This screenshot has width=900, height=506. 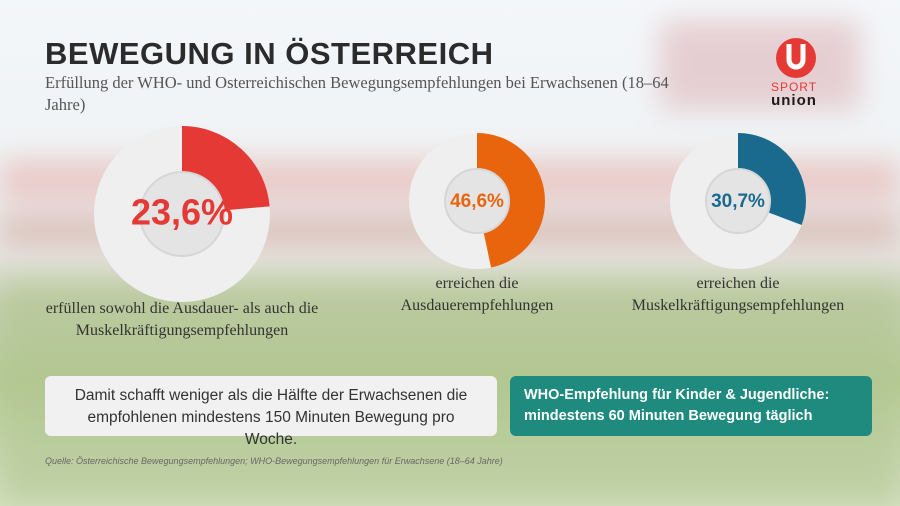 What do you see at coordinates (794, 100) in the screenshot?
I see `logo-text: union` at bounding box center [794, 100].